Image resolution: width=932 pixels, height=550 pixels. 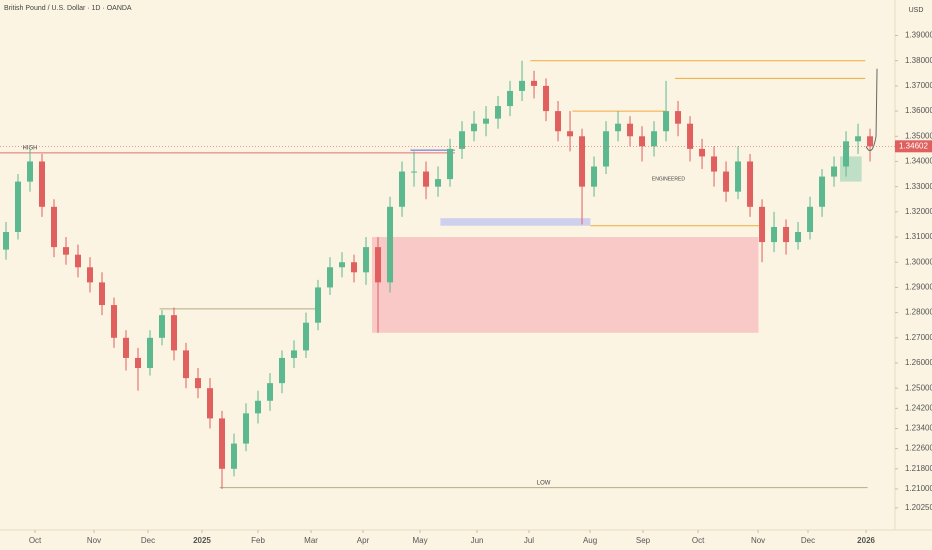 I want to click on y-tick-label: 1.31000, so click(x=918, y=236).